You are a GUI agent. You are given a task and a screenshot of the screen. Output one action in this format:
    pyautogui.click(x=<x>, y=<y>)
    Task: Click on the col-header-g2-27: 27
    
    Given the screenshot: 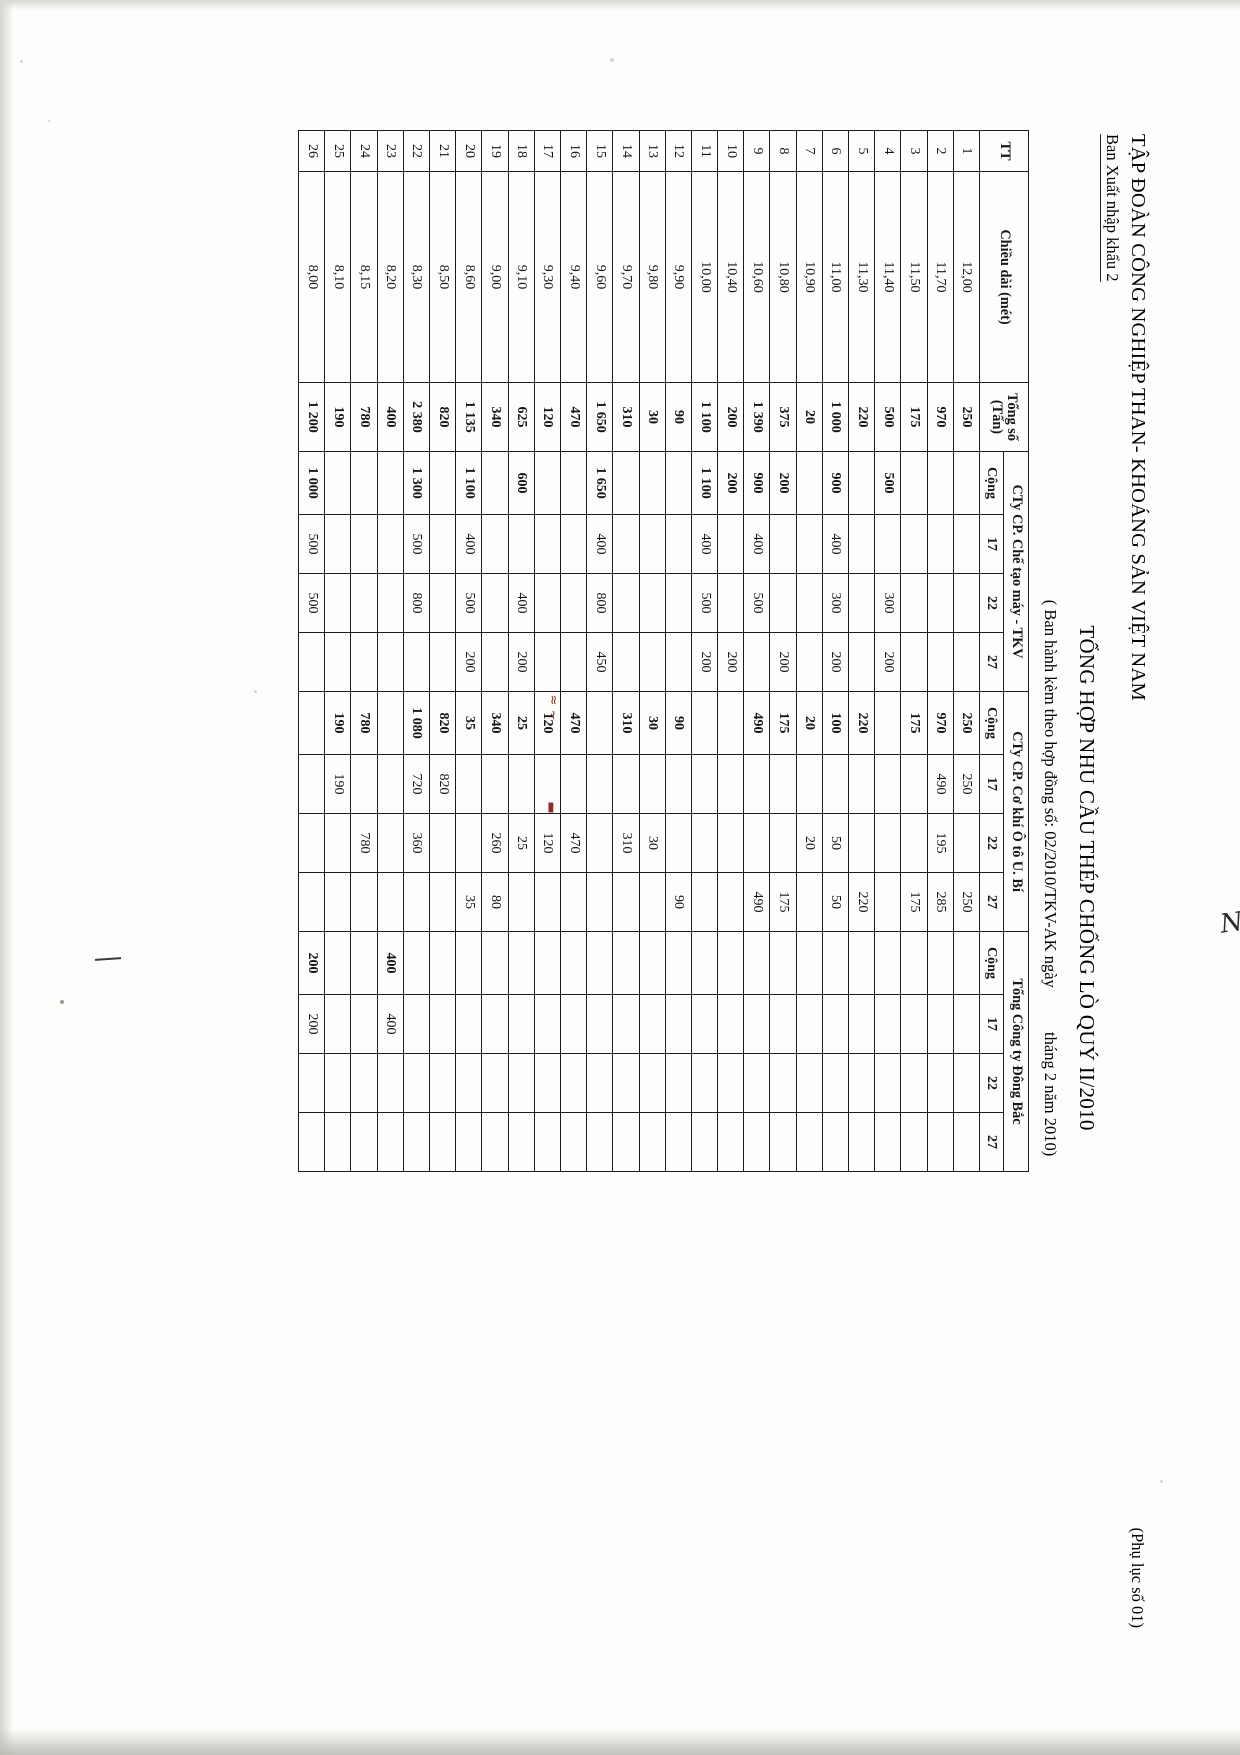 What is the action you would take?
    pyautogui.click(x=991, y=901)
    